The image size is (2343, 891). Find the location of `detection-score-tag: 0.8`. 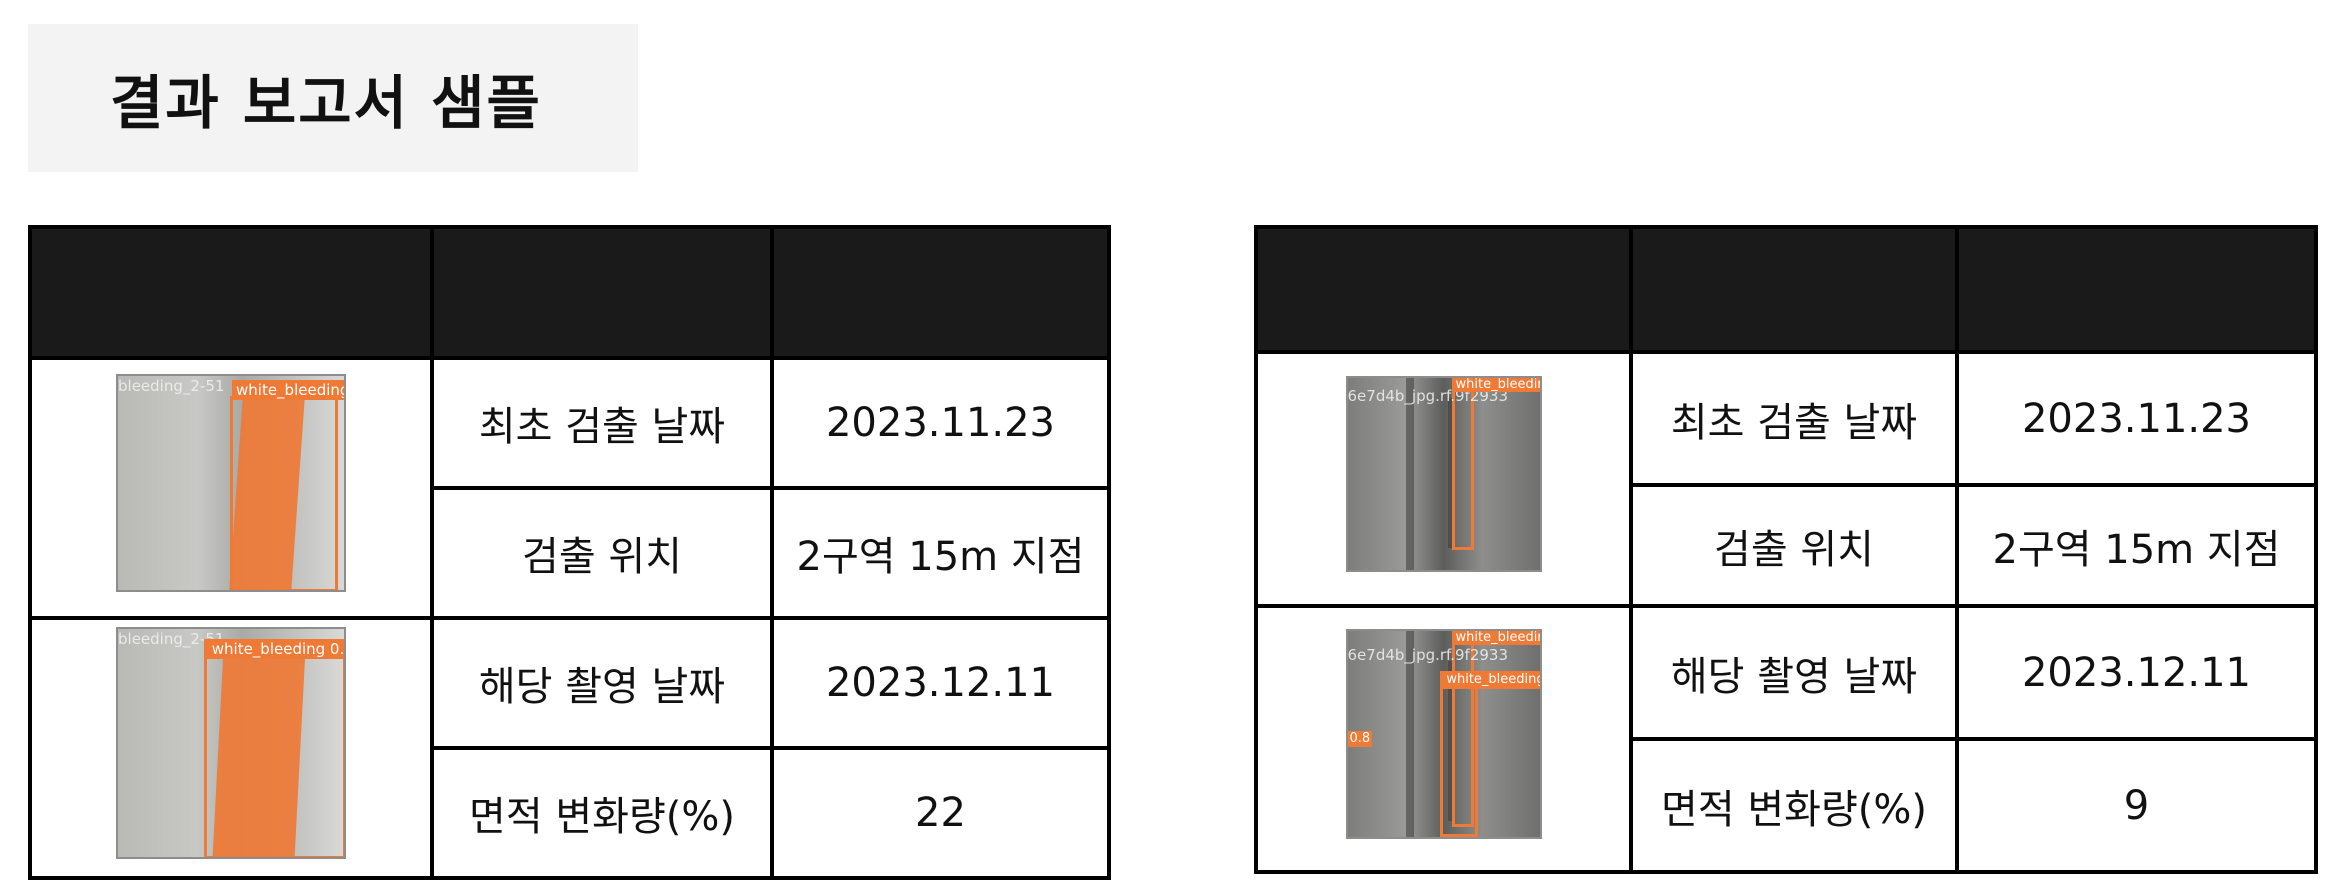

detection-score-tag: 0.8 is located at coordinates (1360, 739).